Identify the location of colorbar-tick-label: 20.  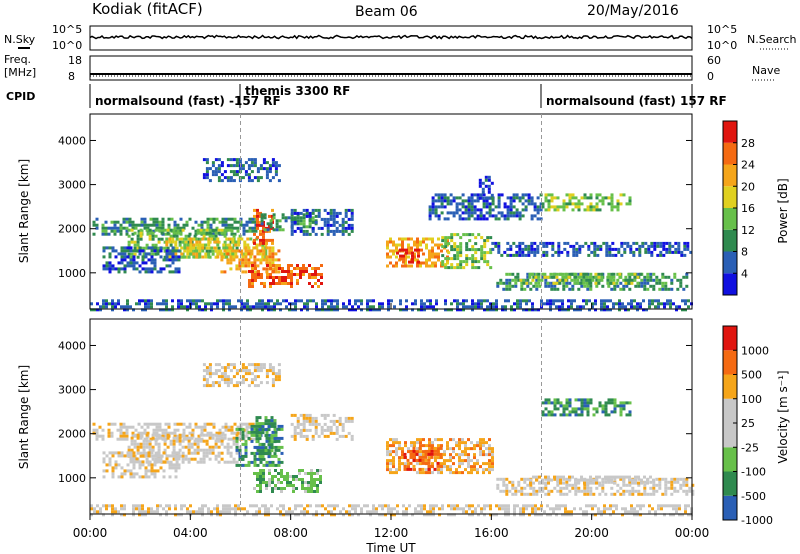
(748, 186).